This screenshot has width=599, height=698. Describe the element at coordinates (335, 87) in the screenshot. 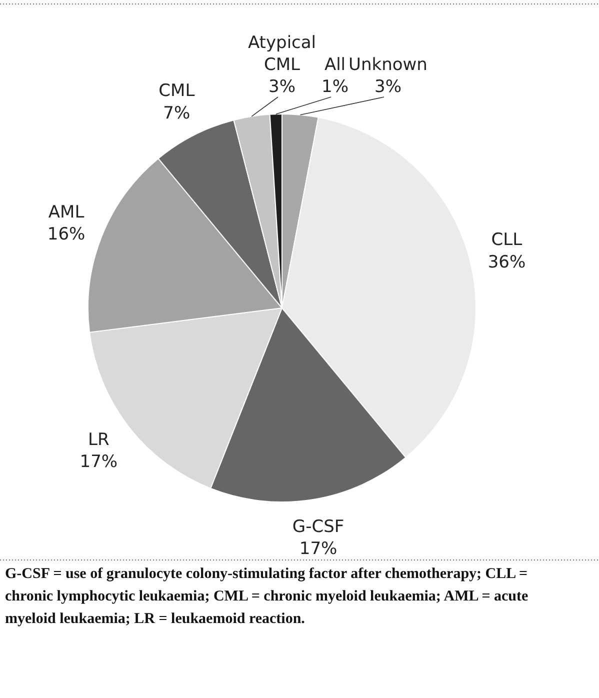

I see `data-label: 1%` at that location.